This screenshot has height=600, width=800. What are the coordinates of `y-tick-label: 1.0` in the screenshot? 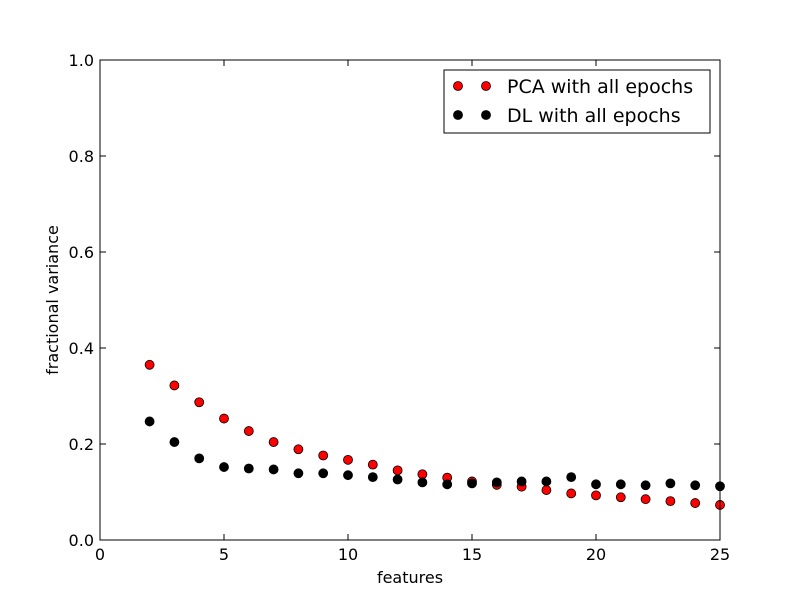 It's located at (81, 60).